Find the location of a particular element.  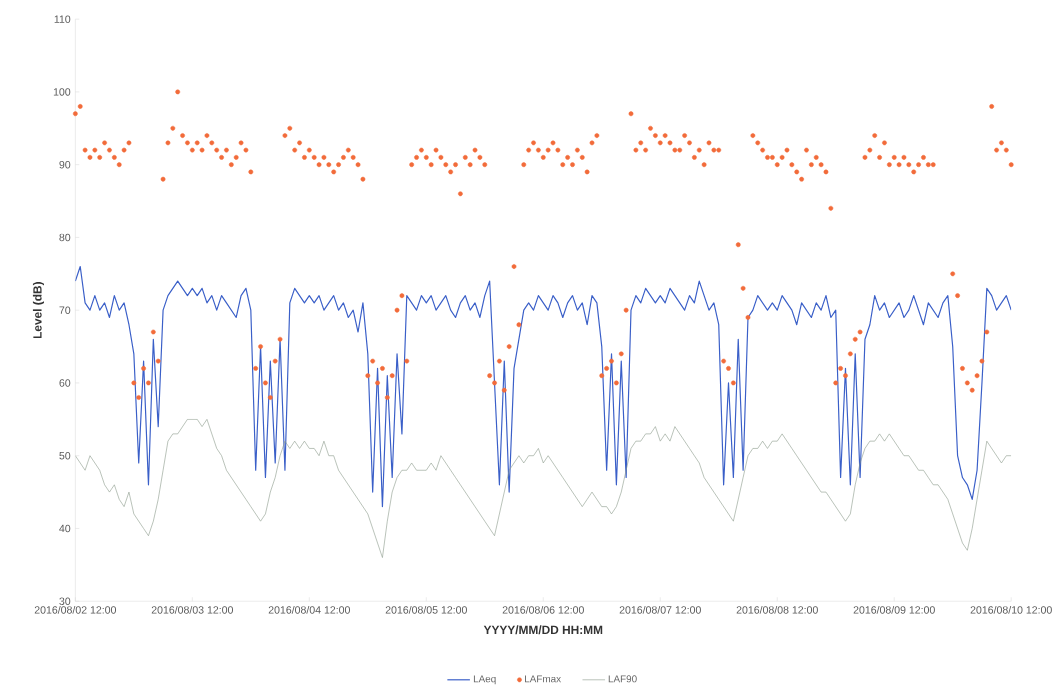

y-tick-label: 80 is located at coordinates (65, 237).